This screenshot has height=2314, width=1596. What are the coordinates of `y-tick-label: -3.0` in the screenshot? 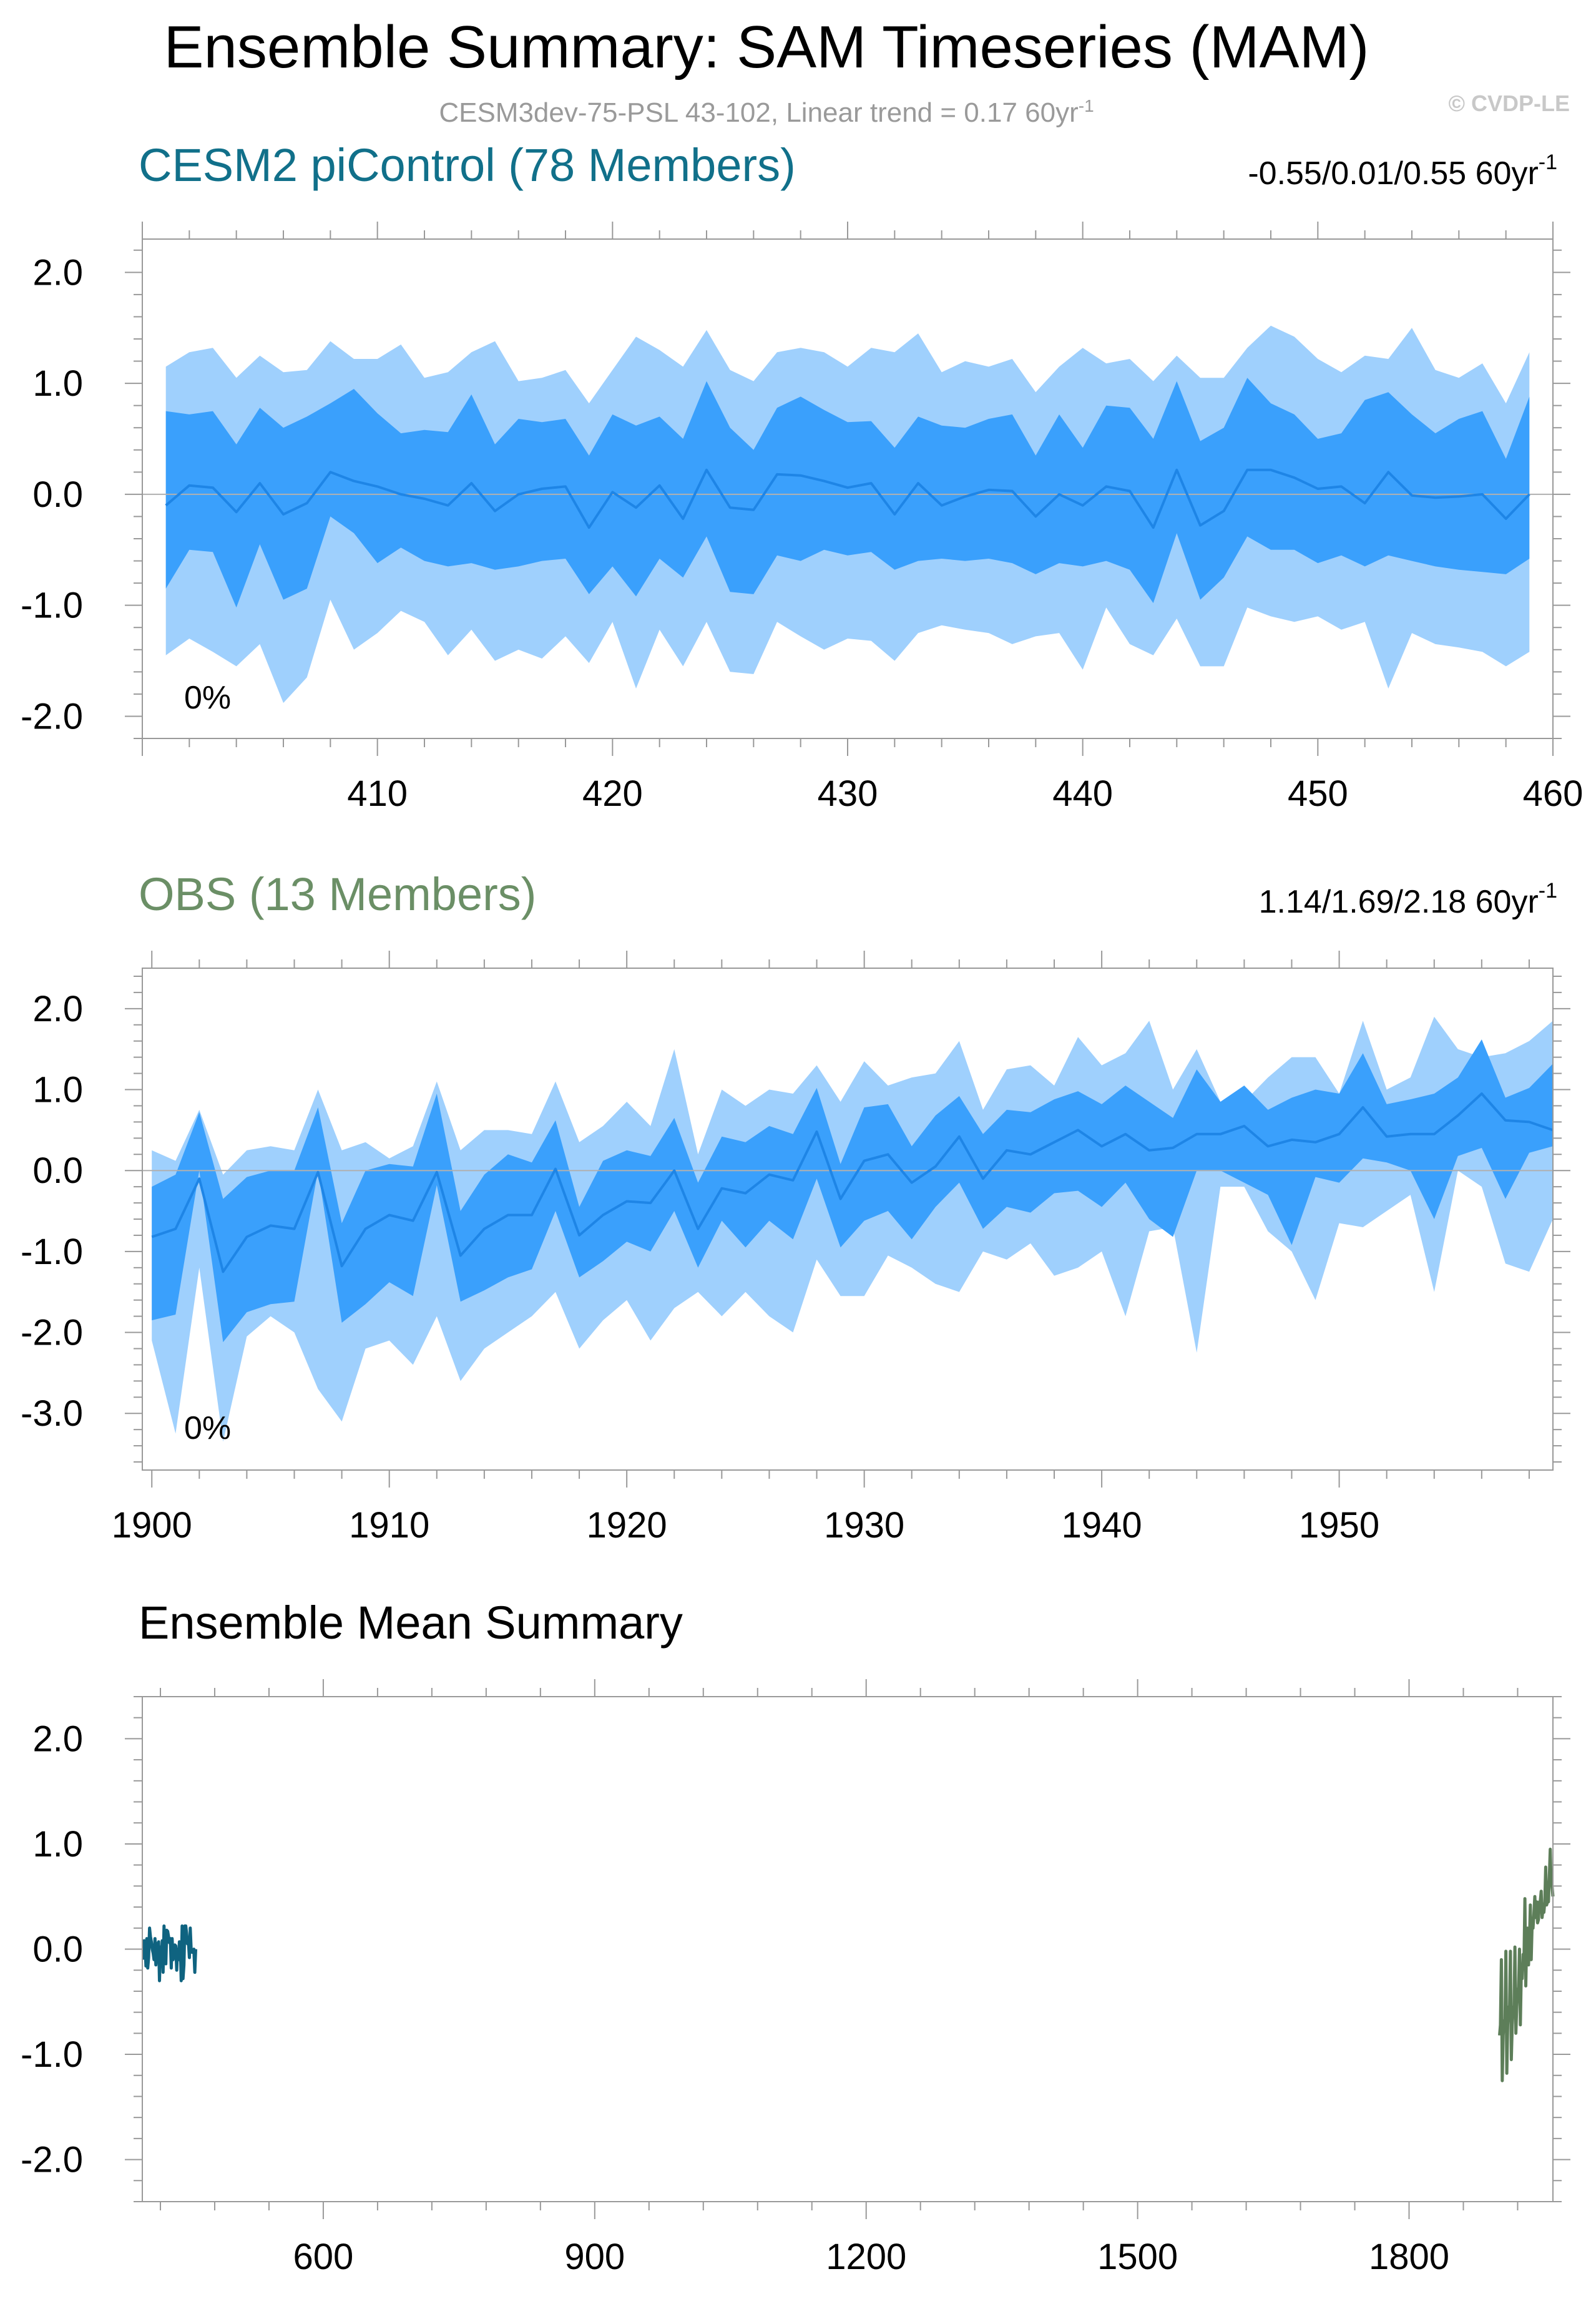 It's located at (52, 1413).